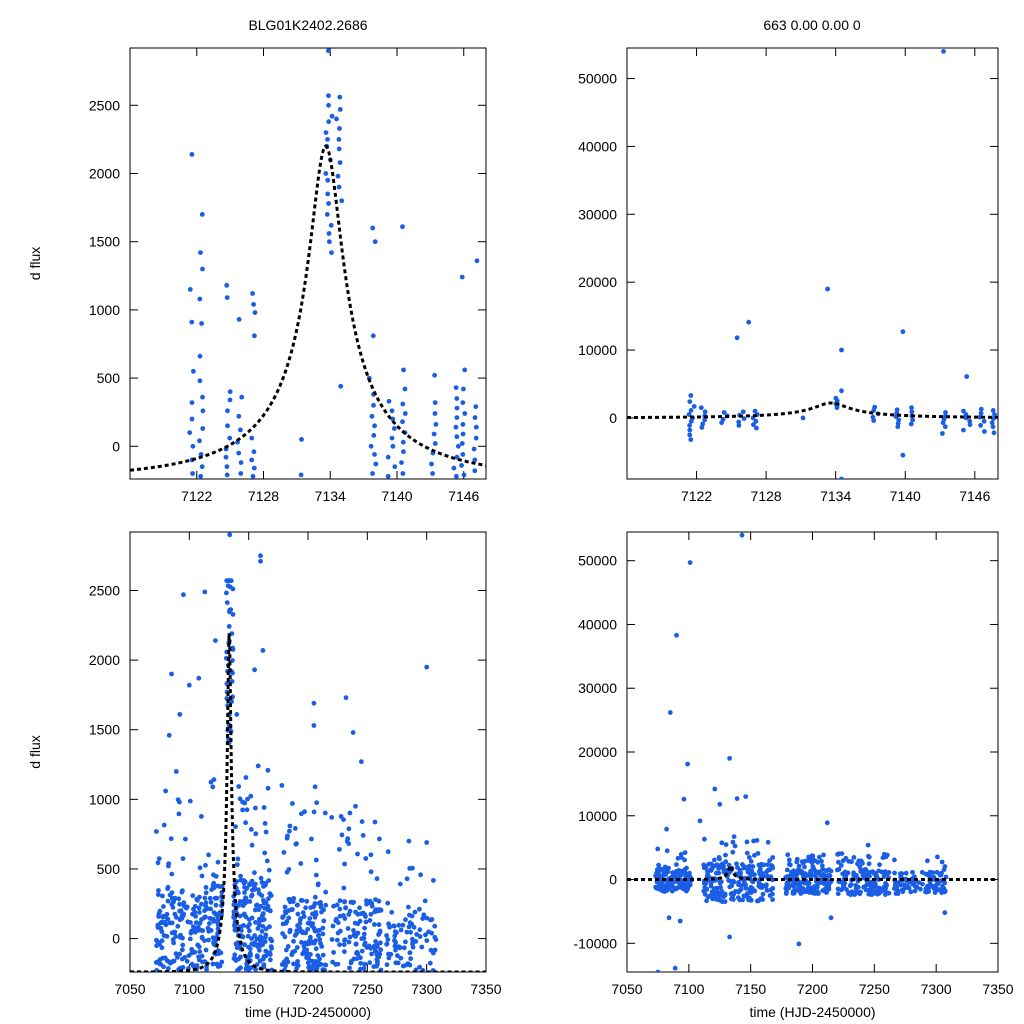 The height and width of the screenshot is (1024, 1024). I want to click on plot-frame, so click(308, 263).